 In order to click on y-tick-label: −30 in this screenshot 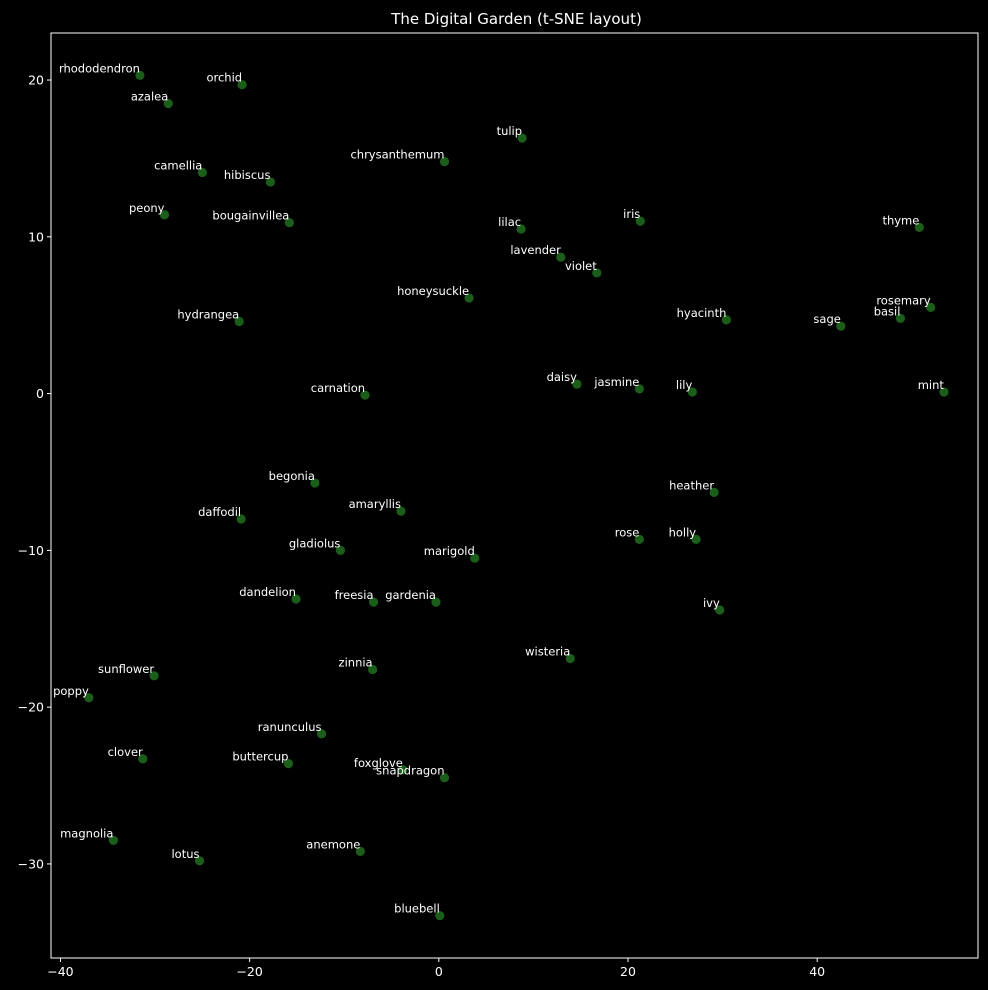, I will do `click(31, 863)`.